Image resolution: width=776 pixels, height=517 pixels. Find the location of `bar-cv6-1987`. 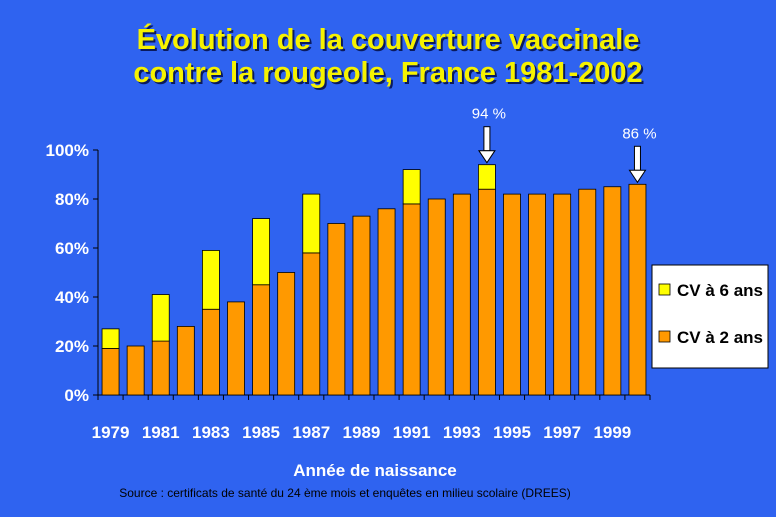

bar-cv6-1987 is located at coordinates (311, 223).